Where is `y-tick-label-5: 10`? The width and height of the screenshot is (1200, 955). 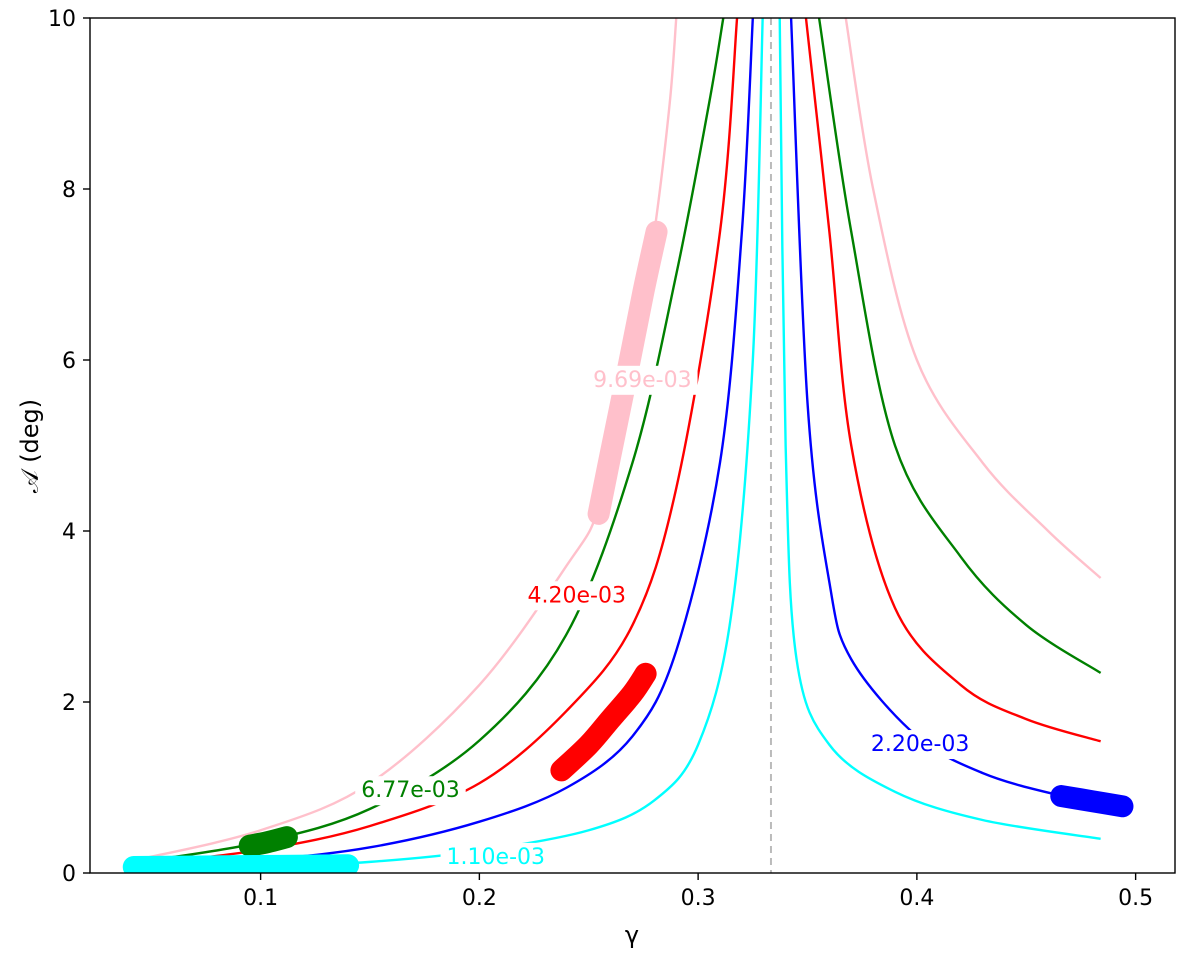 y-tick-label-5: 10 is located at coordinates (62, 19).